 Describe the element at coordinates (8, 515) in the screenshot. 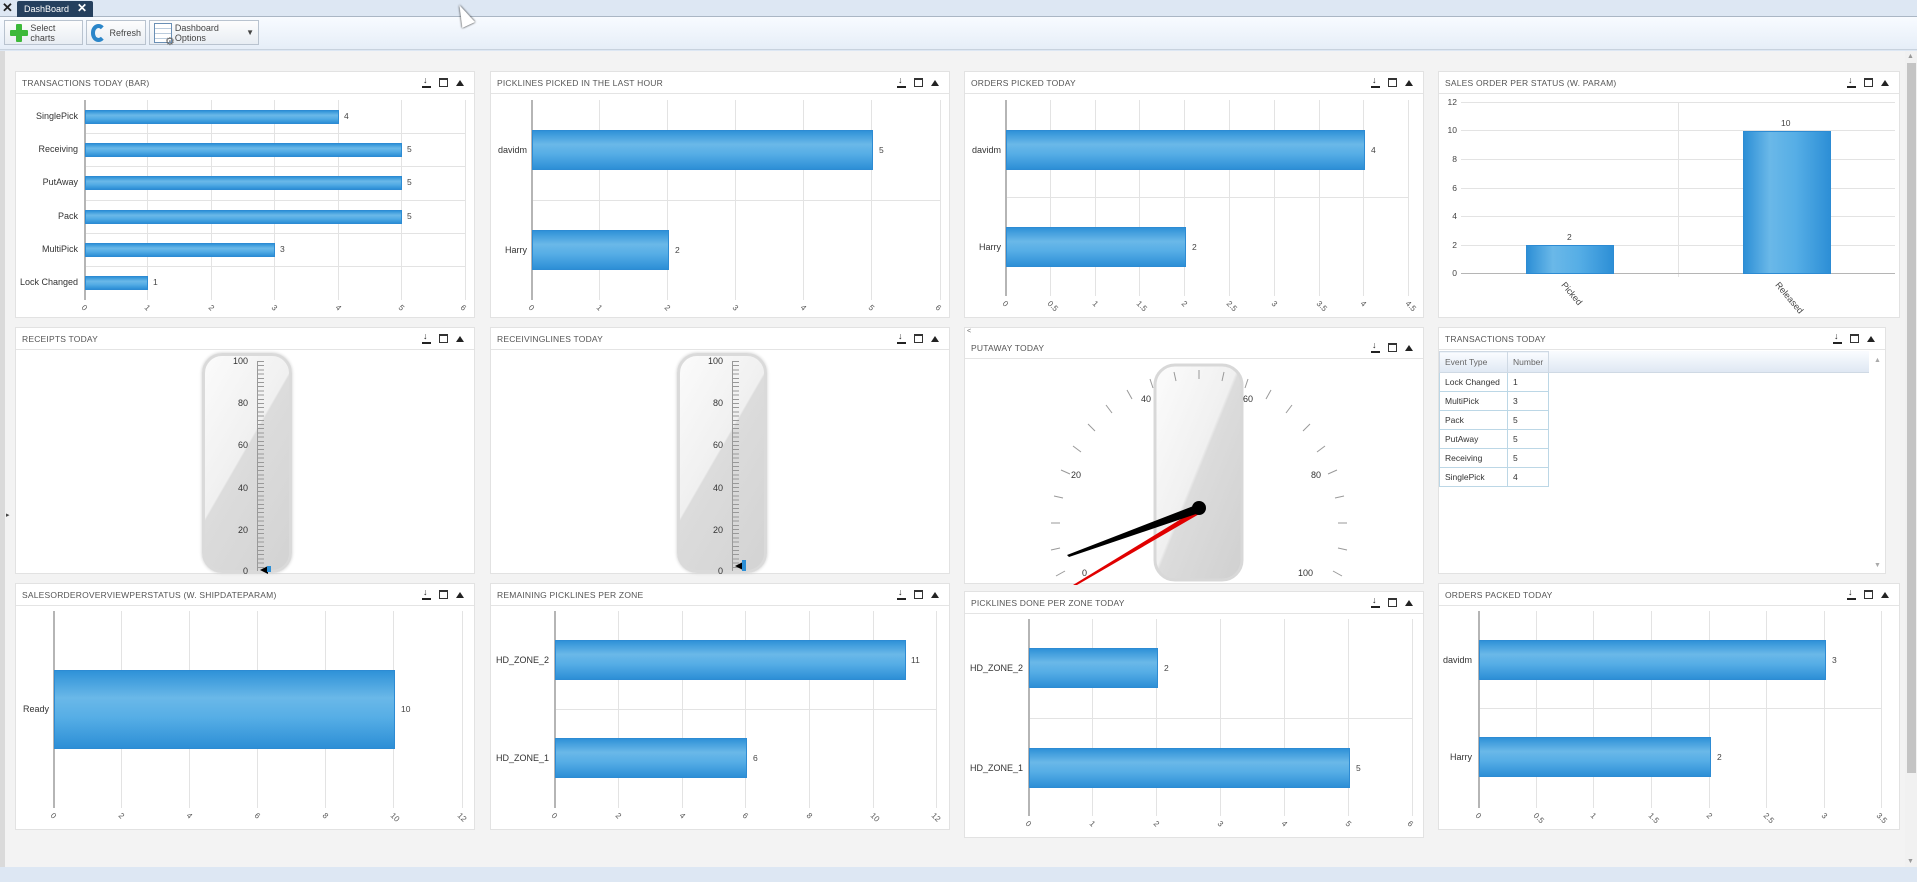

I see `expand-left-icon: ▸` at that location.